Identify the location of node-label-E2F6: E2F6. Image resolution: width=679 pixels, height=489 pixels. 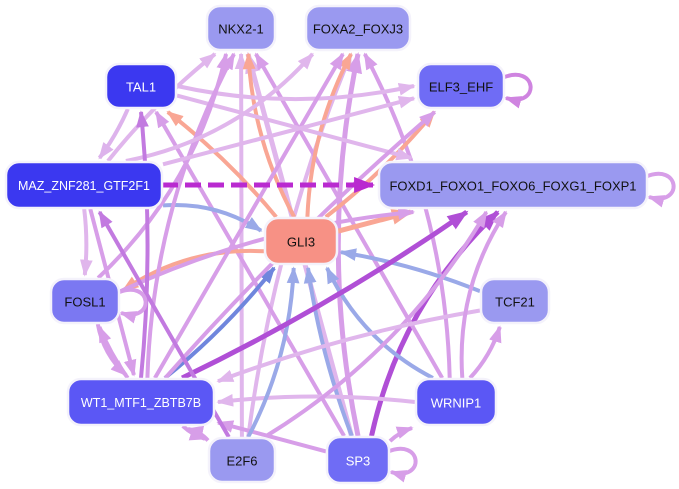
(241, 461).